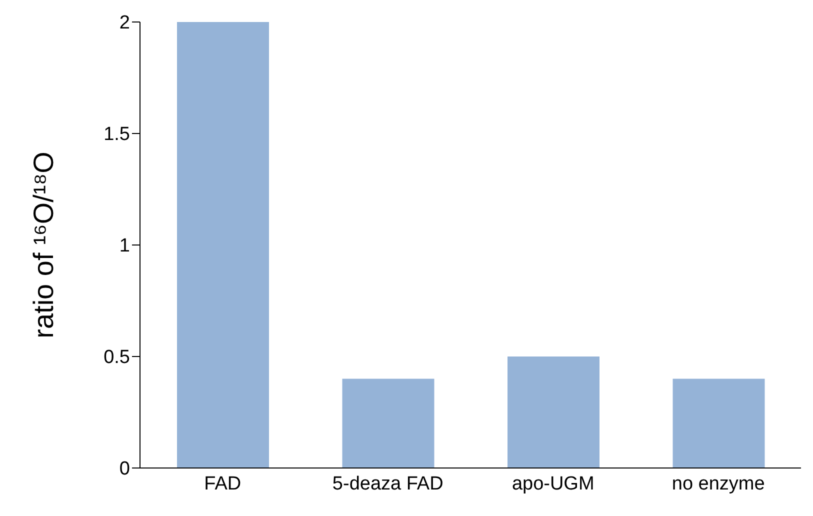  Describe the element at coordinates (388, 483) in the screenshot. I see `x-tick-label: 5-deaza FAD` at that location.